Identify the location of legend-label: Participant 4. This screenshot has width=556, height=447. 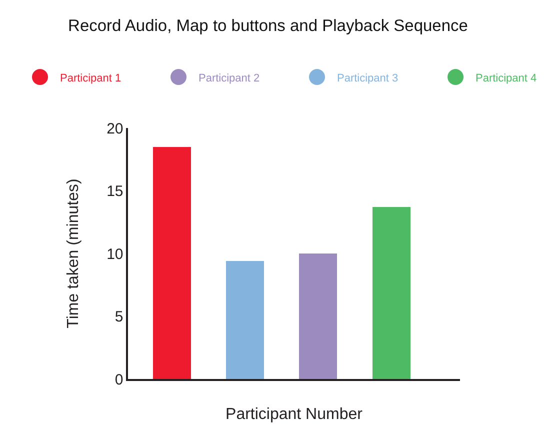
(506, 78).